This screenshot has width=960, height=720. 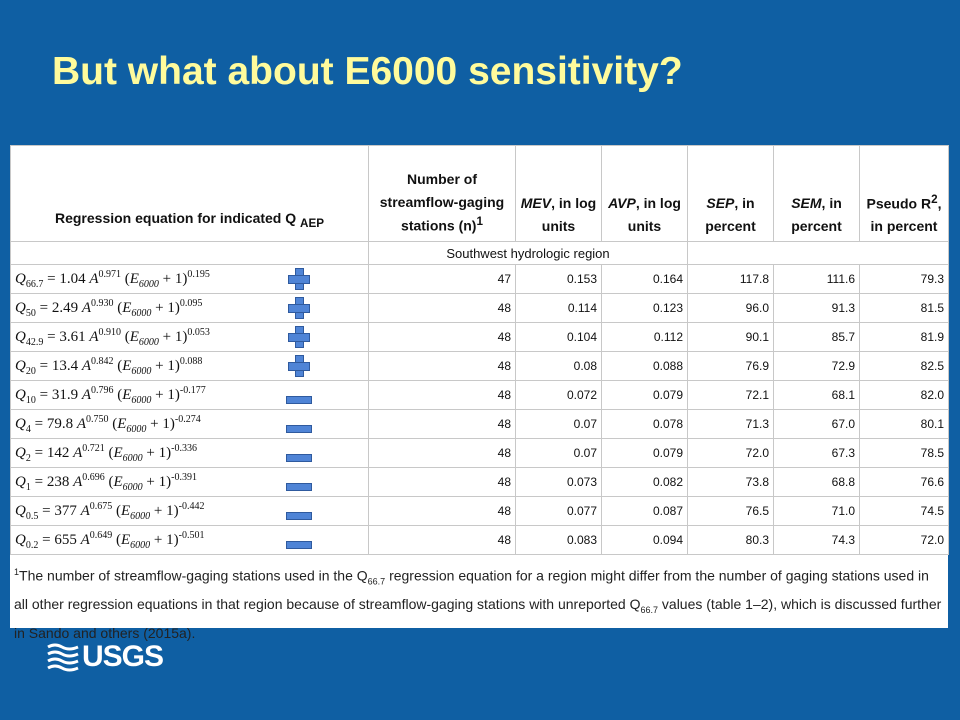 I want to click on sep-cell: 72.0, so click(x=730, y=453).